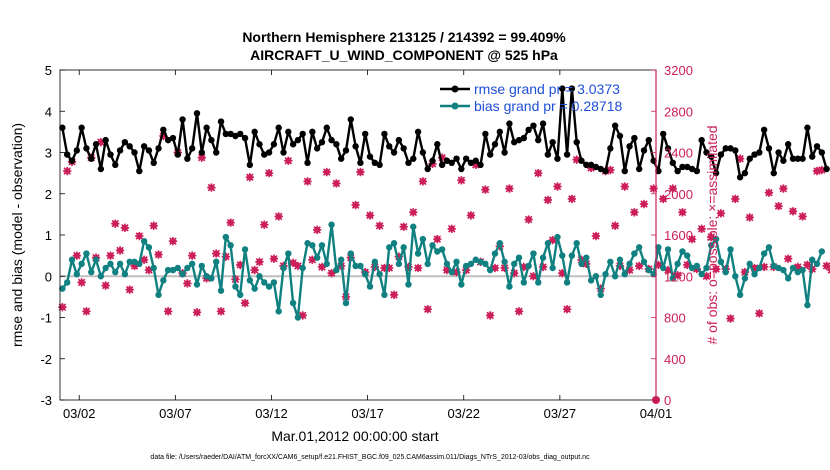  Describe the element at coordinates (354, 436) in the screenshot. I see `x-axis-label: Mar.01,2012 00:00:00 start` at that location.